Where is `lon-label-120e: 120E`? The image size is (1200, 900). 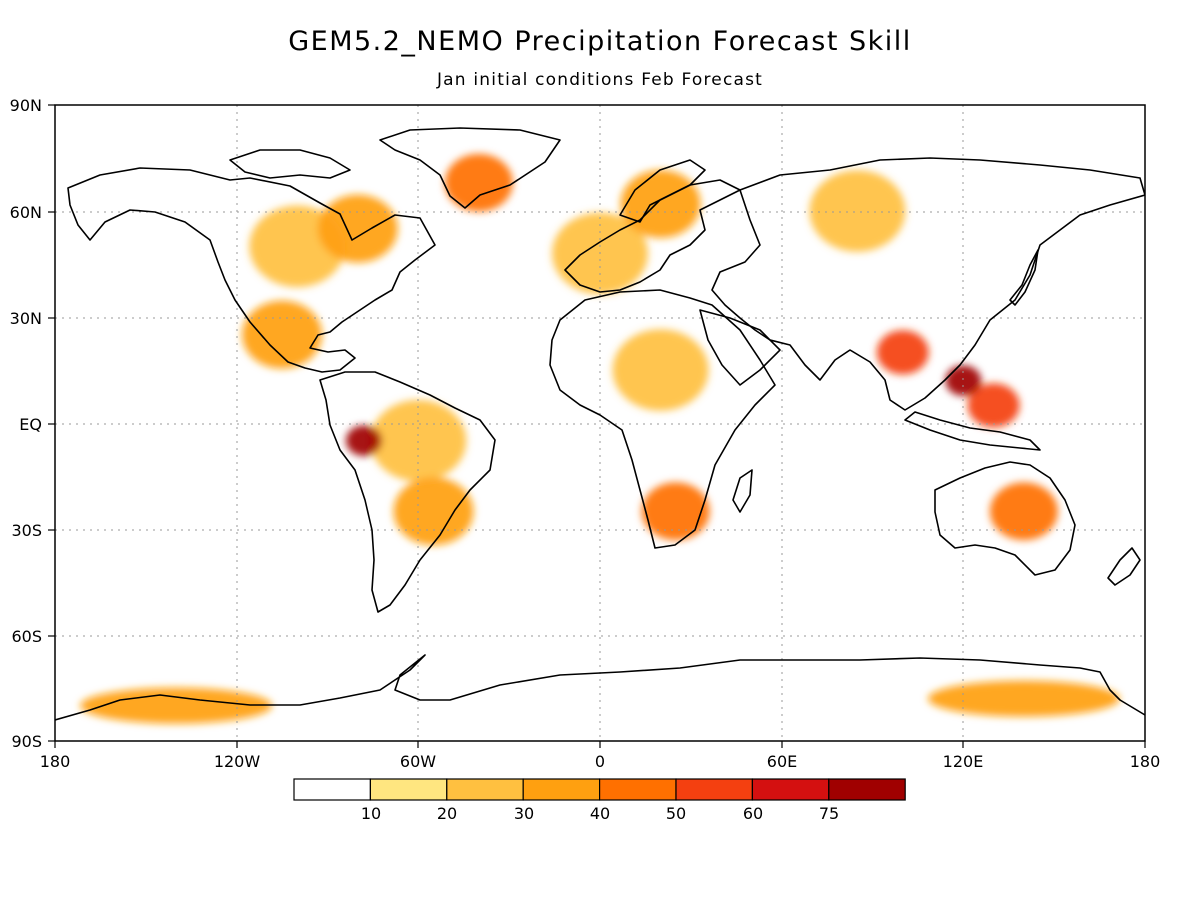 lon-label-120e: 120E is located at coordinates (963, 761).